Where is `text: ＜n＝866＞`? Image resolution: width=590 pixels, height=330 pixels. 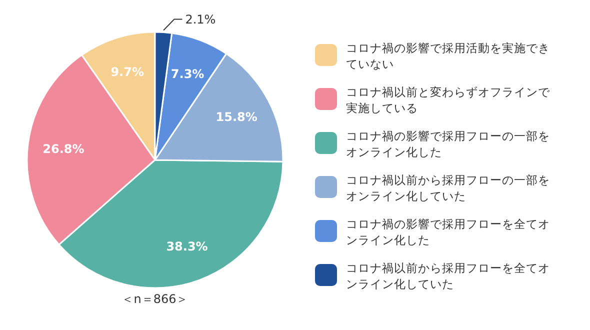 text: ＜n＝866＞ is located at coordinates (155, 299).